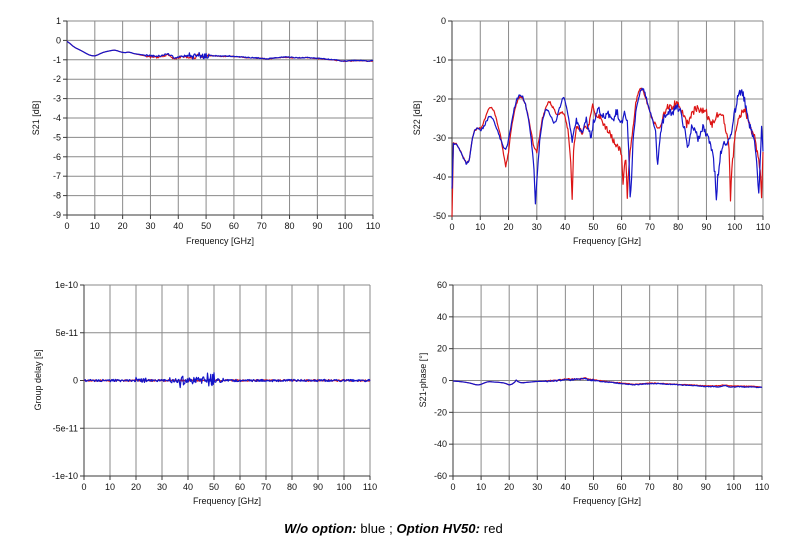 The image size is (787, 556). What do you see at coordinates (57, 60) in the screenshot?
I see `y-tick-label: -1` at bounding box center [57, 60].